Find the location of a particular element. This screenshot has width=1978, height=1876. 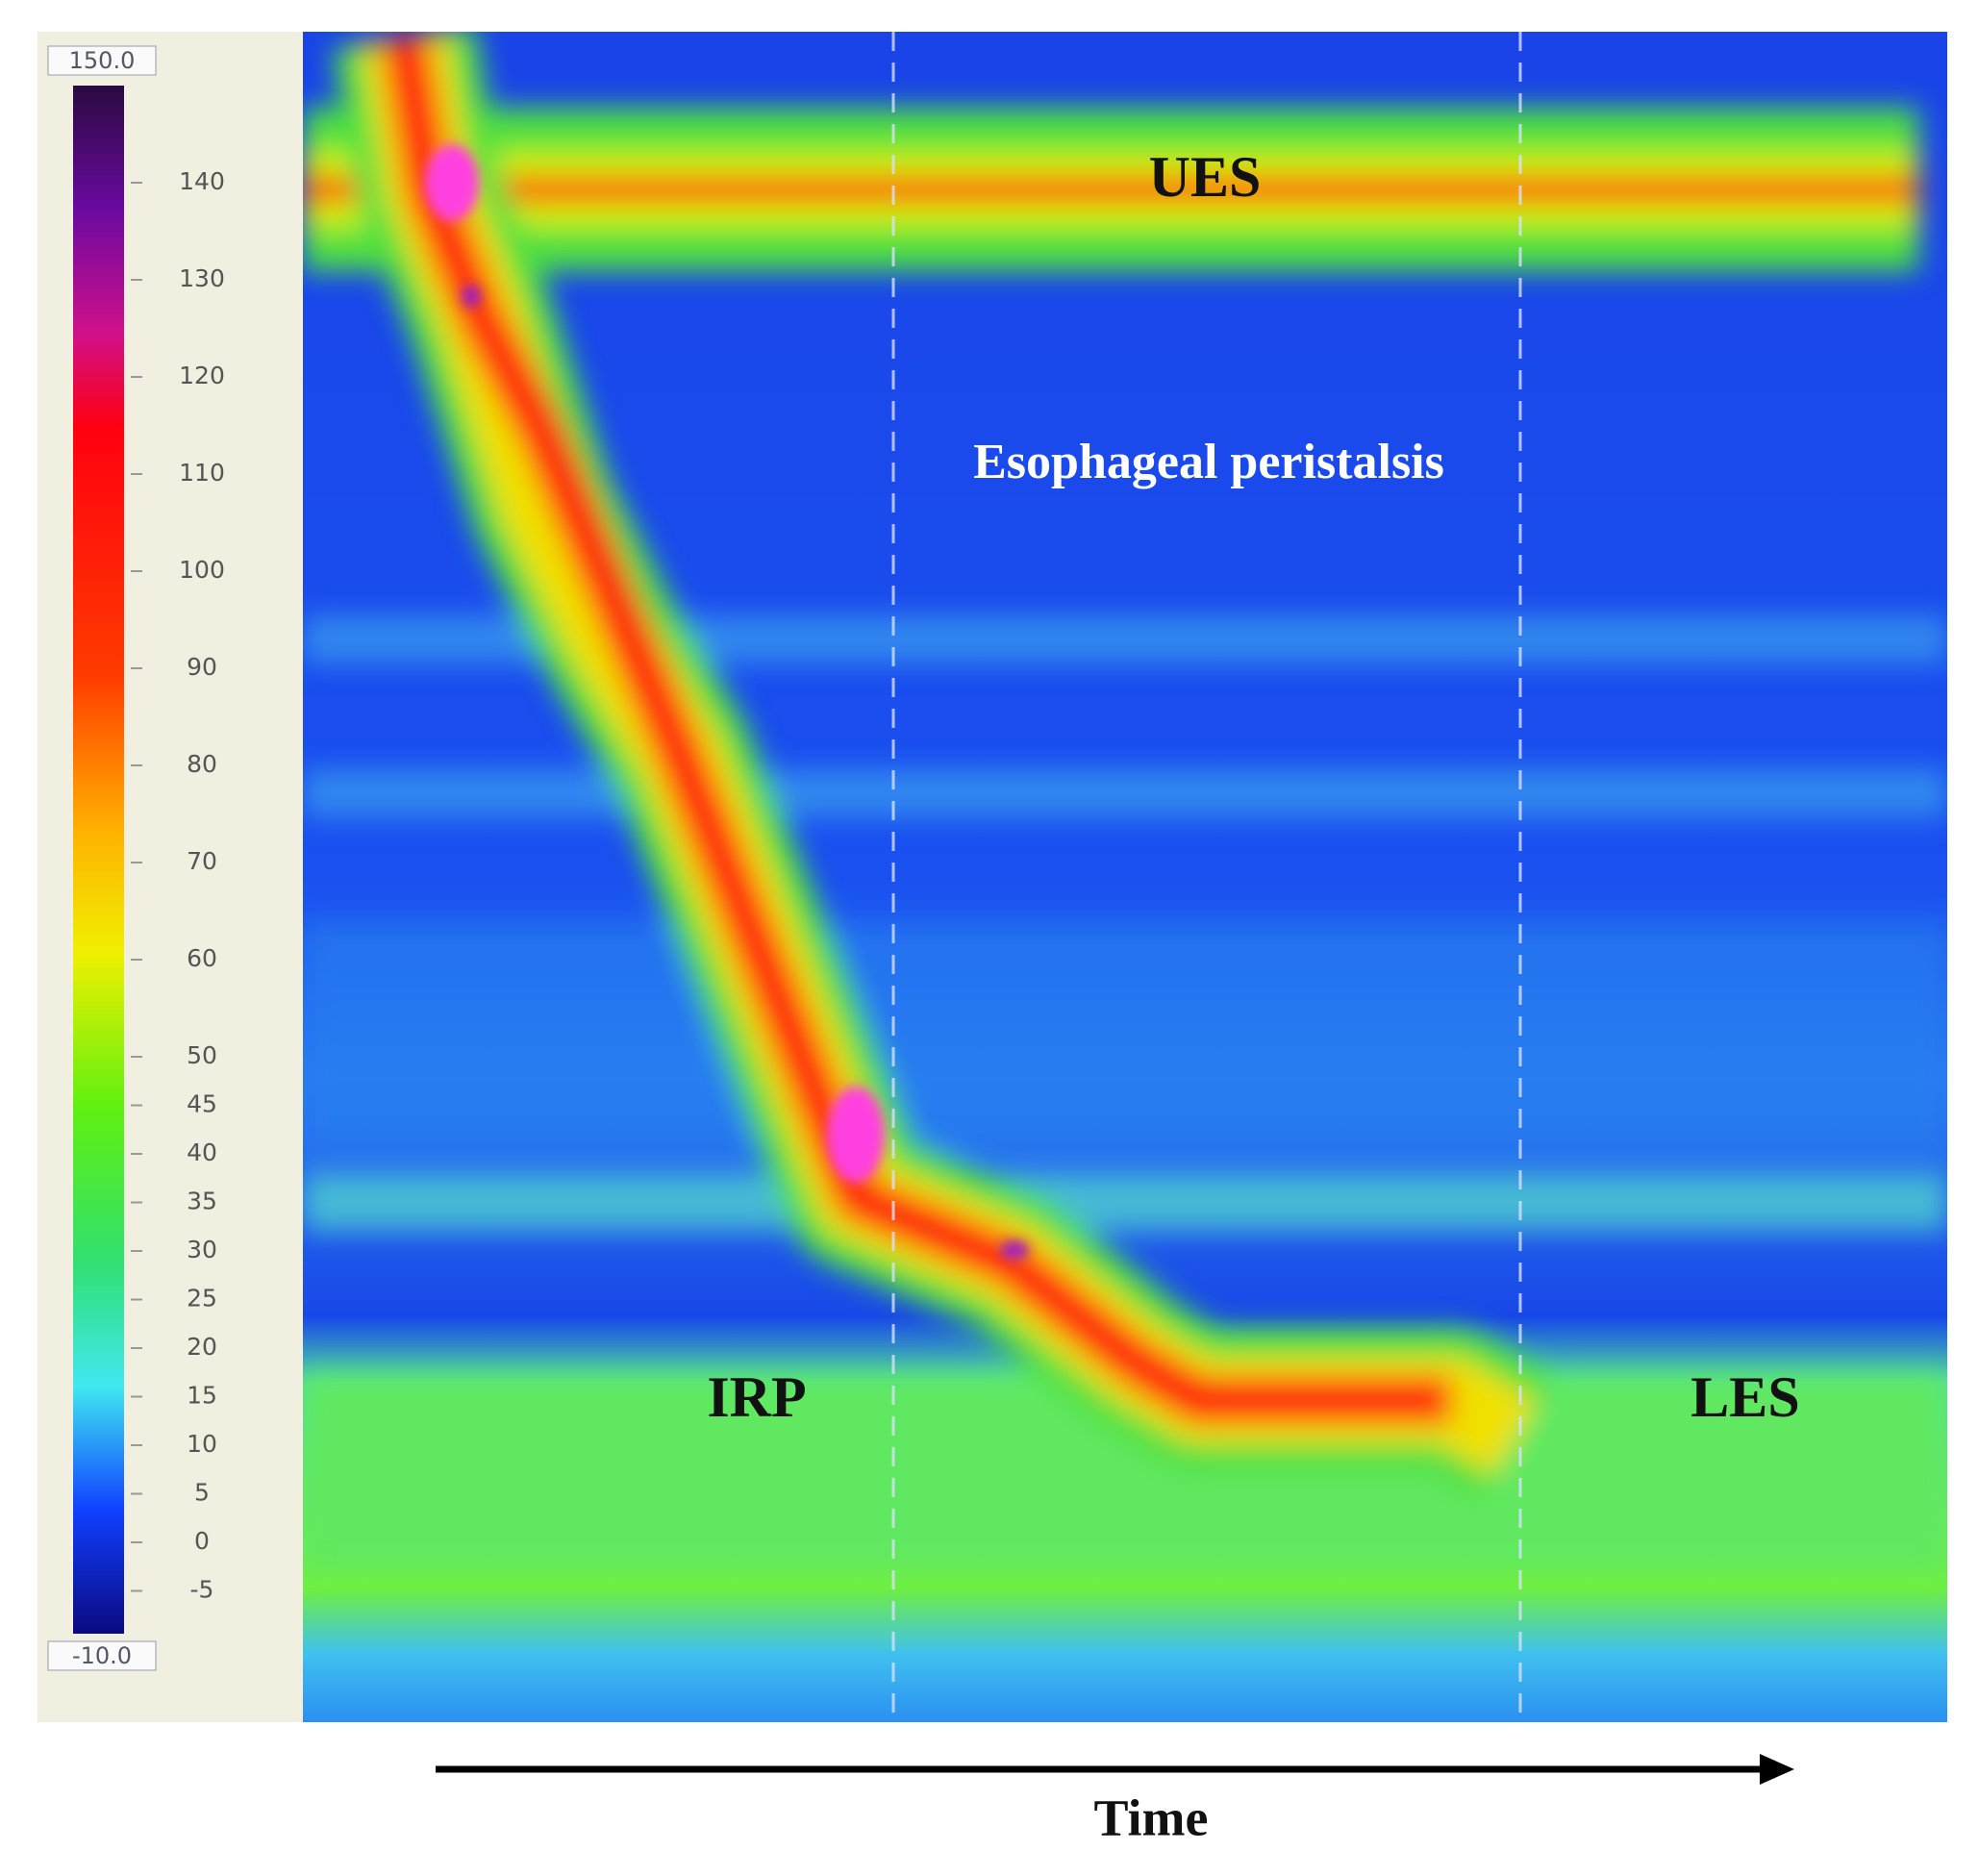

tick-label: 70 is located at coordinates (202, 861).